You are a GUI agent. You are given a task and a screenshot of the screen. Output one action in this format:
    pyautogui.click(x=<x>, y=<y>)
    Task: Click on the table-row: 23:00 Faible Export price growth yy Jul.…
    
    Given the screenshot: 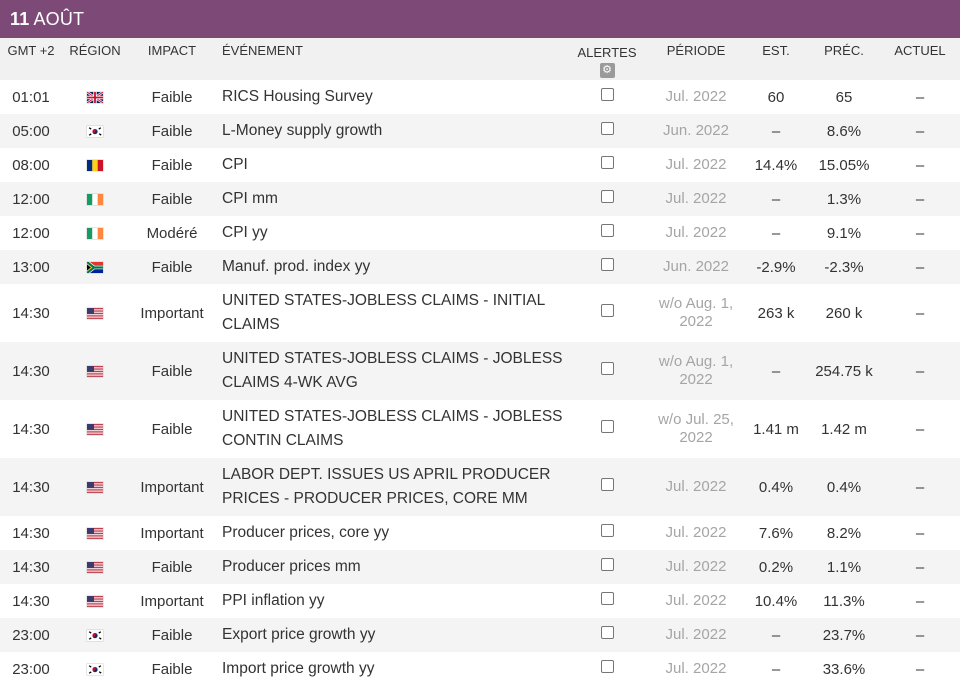 What is the action you would take?
    pyautogui.click(x=480, y=635)
    